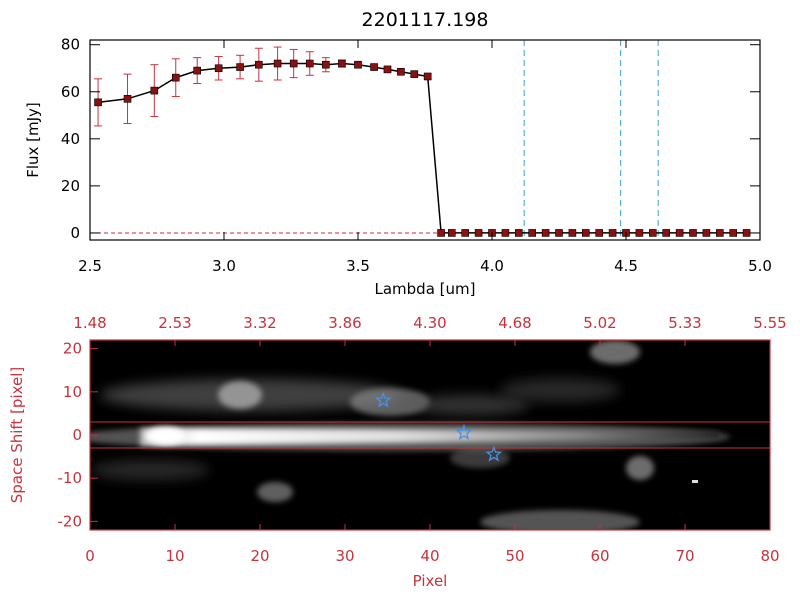 The image size is (800, 600). Describe the element at coordinates (70, 186) in the screenshot. I see `spectrum-y-tick-label-1: 20` at that location.